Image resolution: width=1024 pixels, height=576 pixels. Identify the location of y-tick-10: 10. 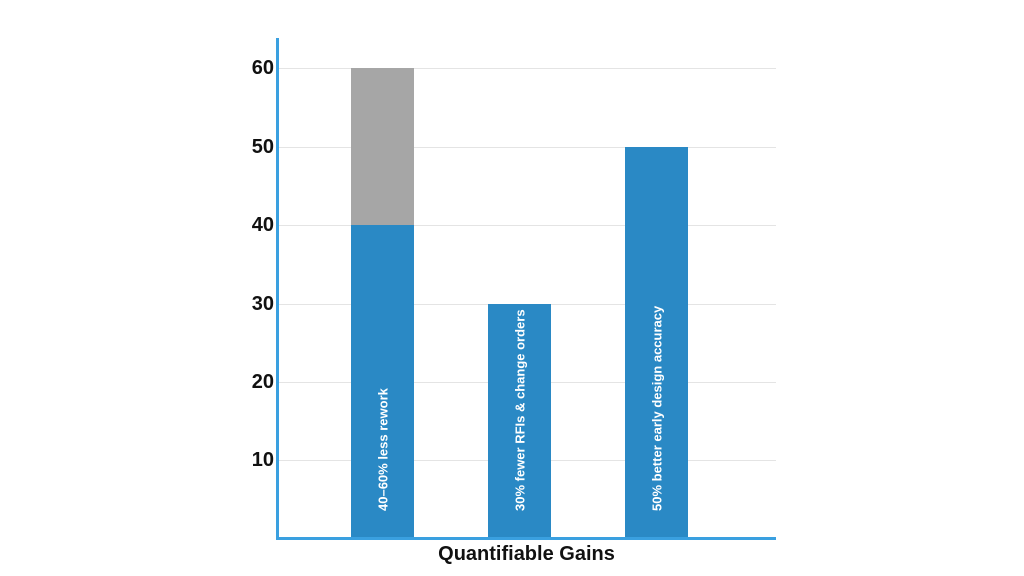
(262, 460).